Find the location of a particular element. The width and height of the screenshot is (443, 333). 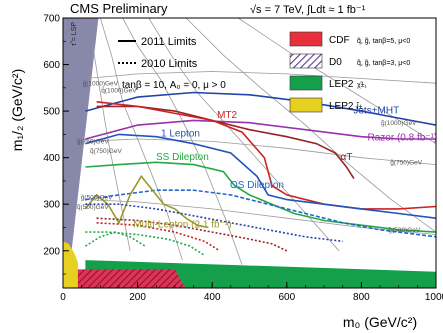

legend-box-label-0: CDF is located at coordinates (339, 40).